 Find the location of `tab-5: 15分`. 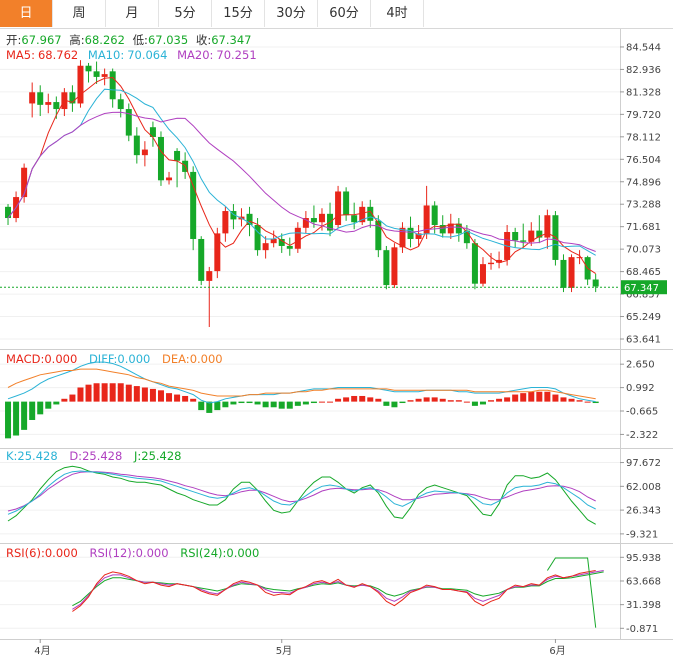

tab-5: 15分 is located at coordinates (238, 13).